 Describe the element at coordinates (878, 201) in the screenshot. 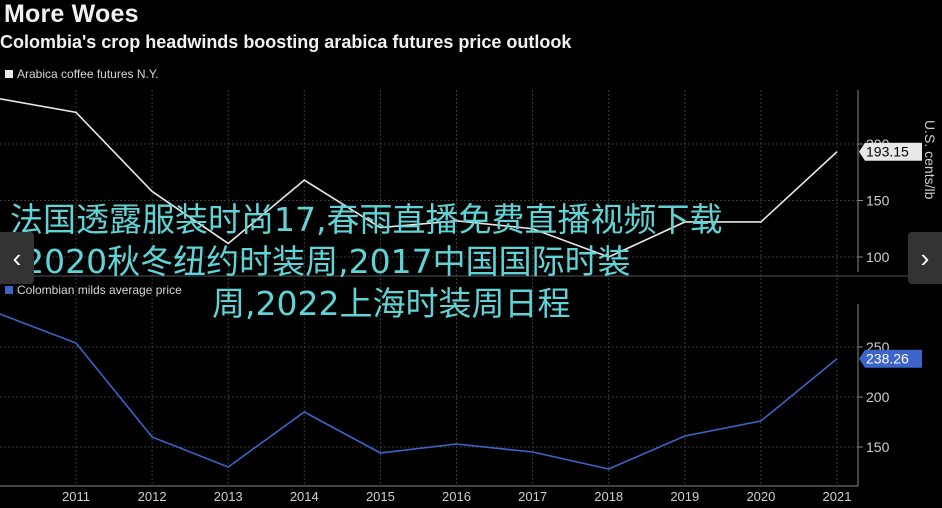

I see `y-tick-label-0-150: 150` at that location.